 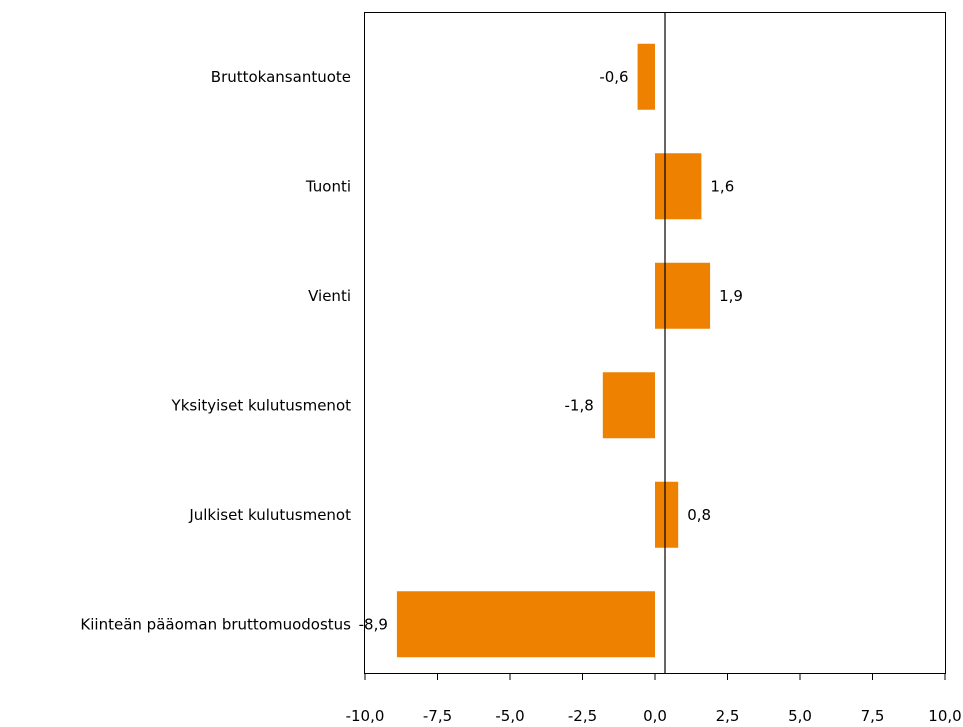 I want to click on data-label: -1,8, so click(x=579, y=405).